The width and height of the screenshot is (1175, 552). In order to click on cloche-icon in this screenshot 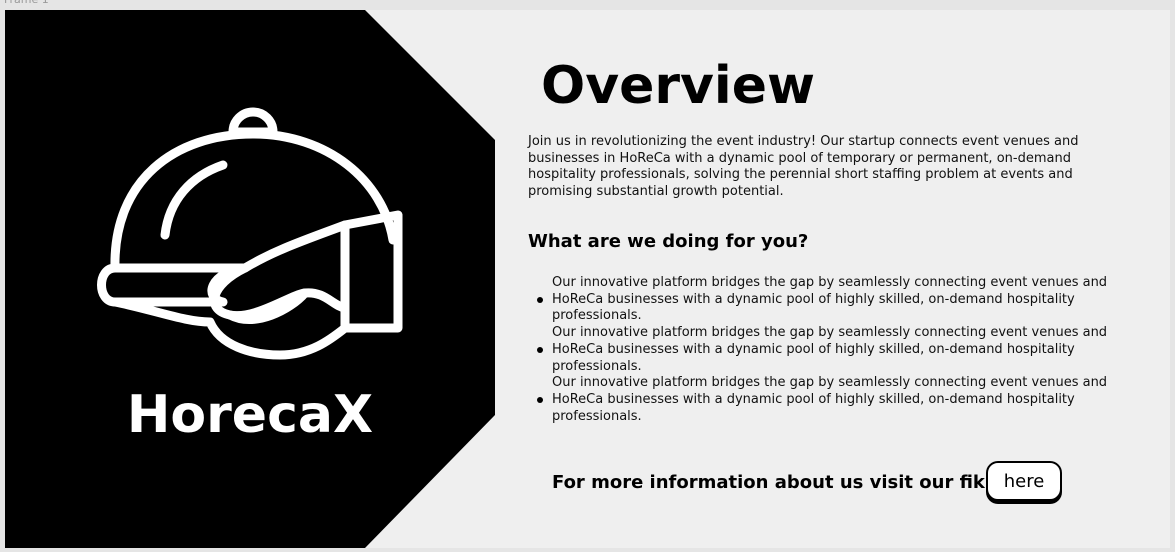, I will do `click(250, 233)`.